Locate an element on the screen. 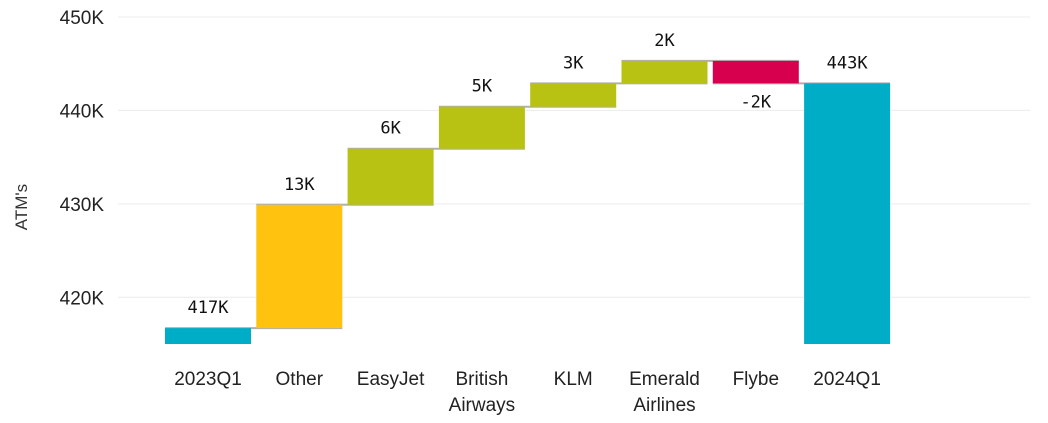  data-label: 417K is located at coordinates (209, 308).